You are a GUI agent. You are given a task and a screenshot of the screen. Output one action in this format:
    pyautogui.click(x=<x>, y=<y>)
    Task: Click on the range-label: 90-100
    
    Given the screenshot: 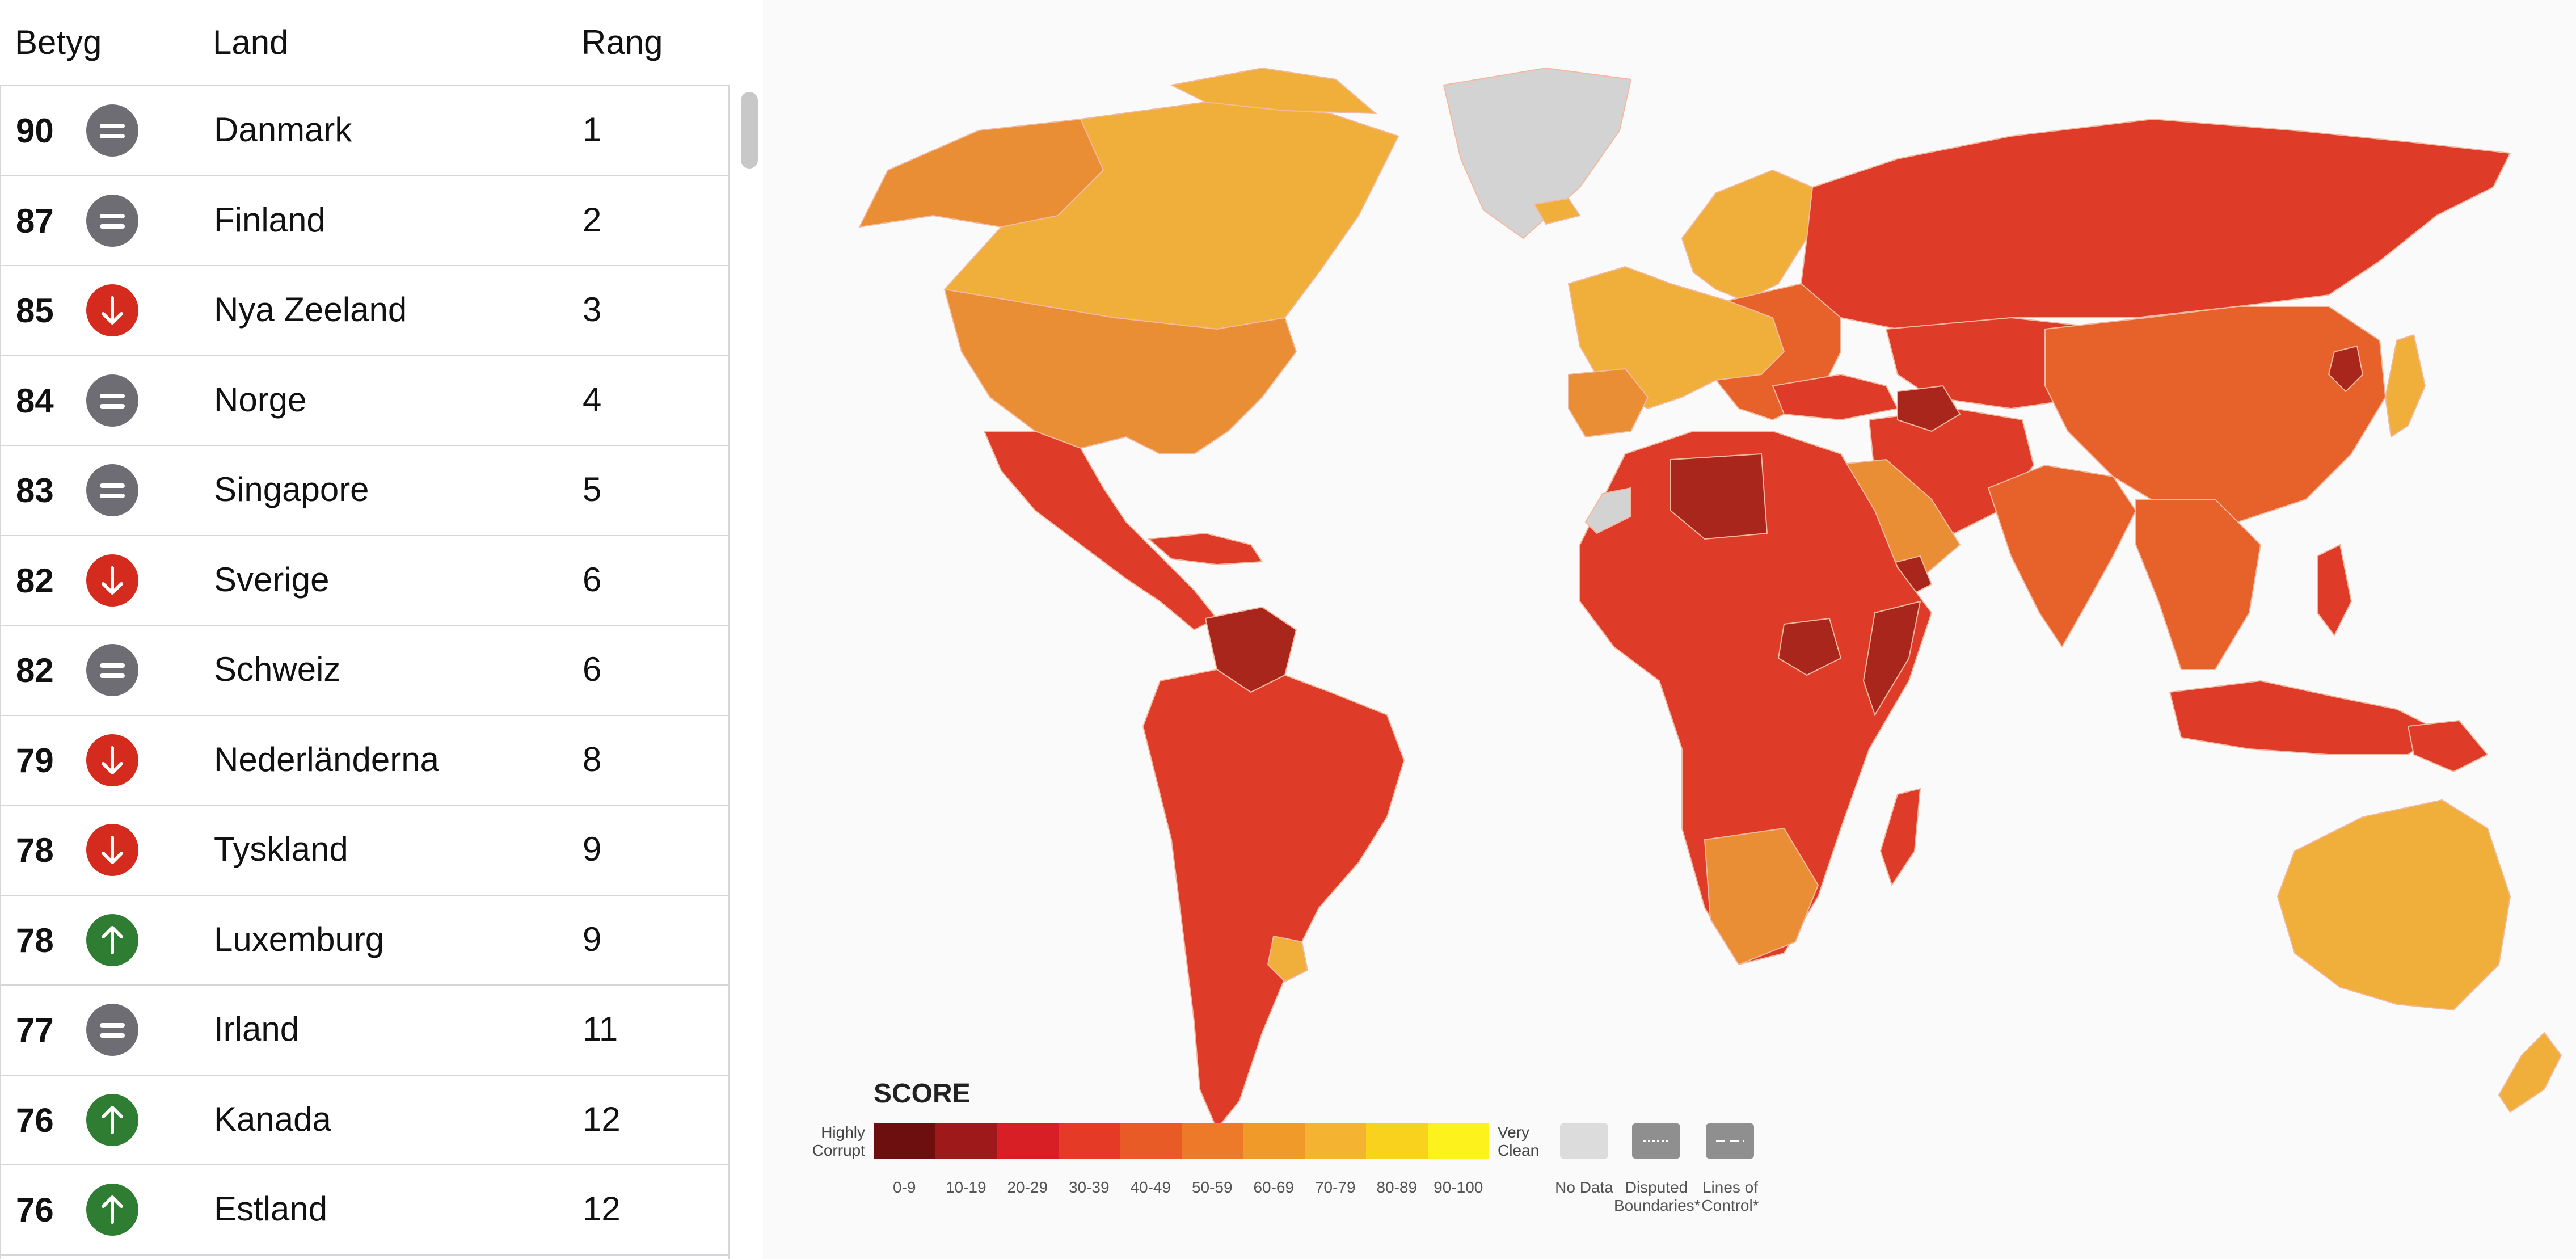 What is the action you would take?
    pyautogui.click(x=1458, y=1187)
    